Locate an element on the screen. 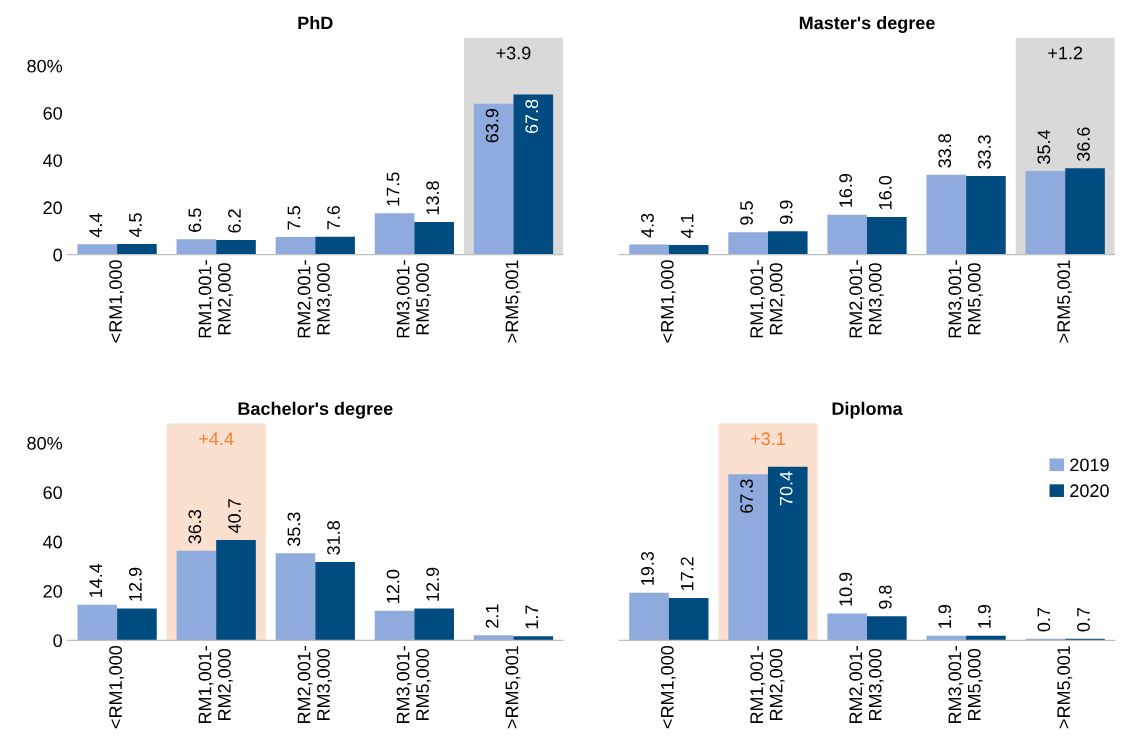 This screenshot has width=1126, height=749. data-label: 4.1 is located at coordinates (687, 226).